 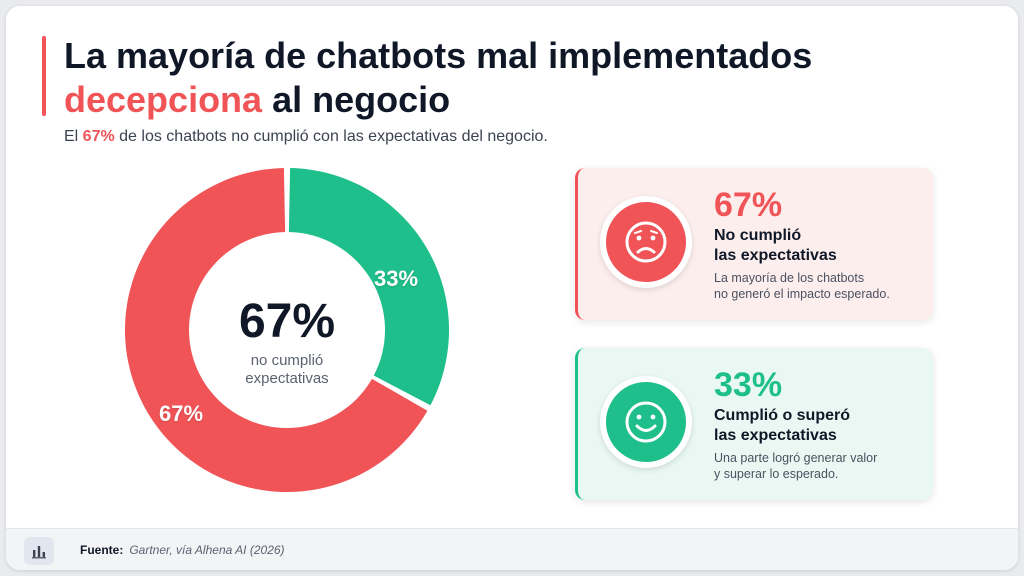 I want to click on title-line-1: La mayoría de chatbots mal implementados, so click(x=438, y=55).